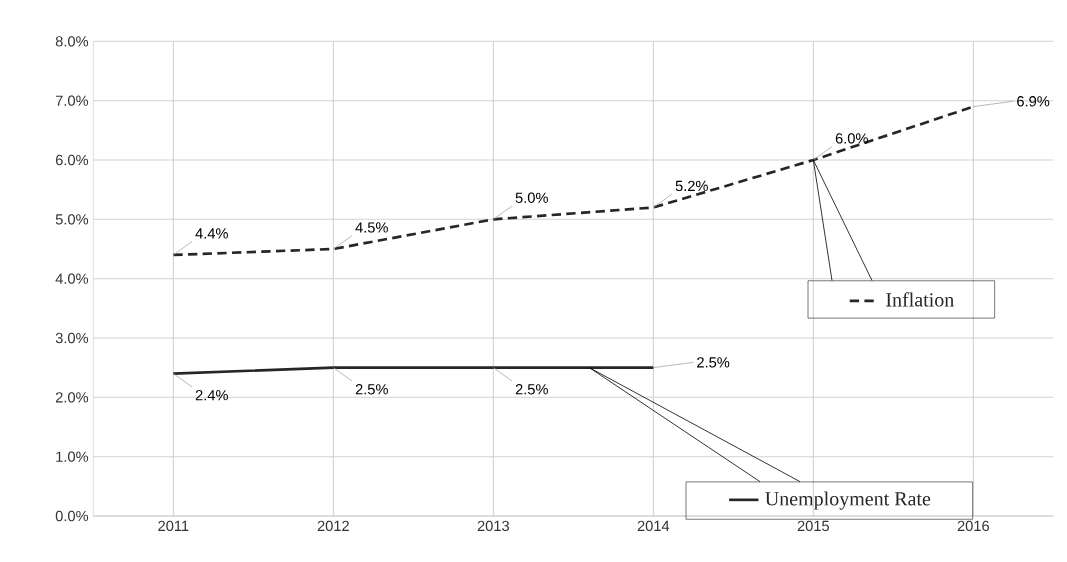 The width and height of the screenshot is (1067, 562). What do you see at coordinates (691, 186) in the screenshot?
I see `data-label: 5.2%` at bounding box center [691, 186].